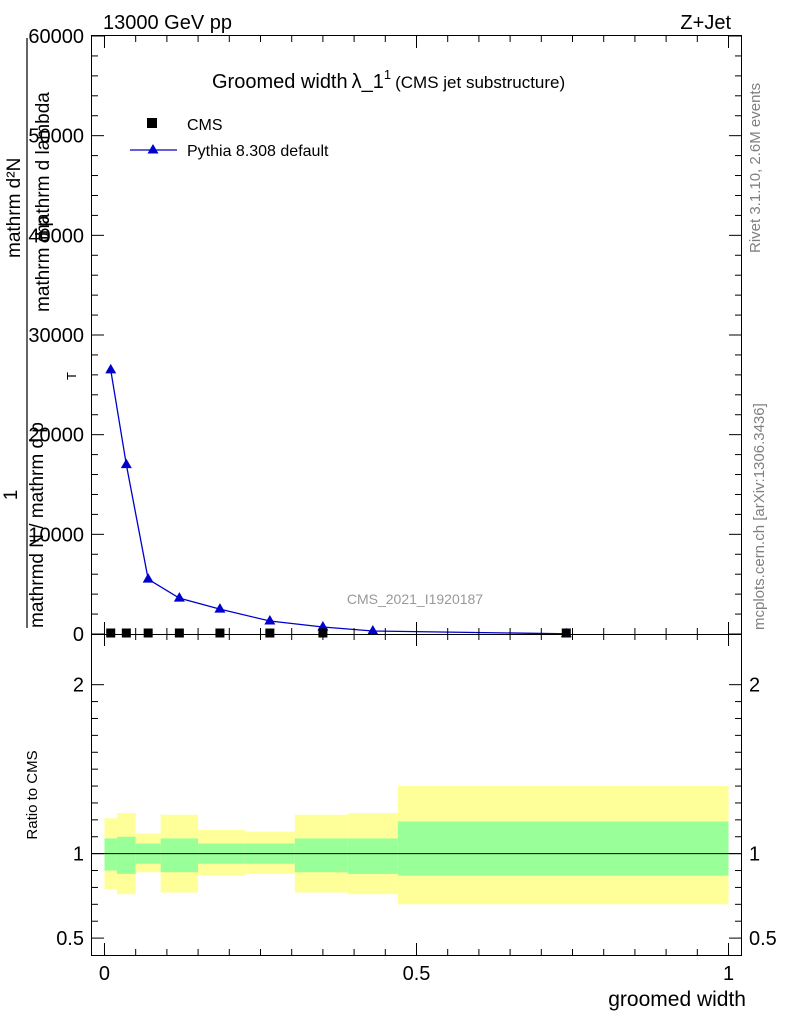  I want to click on ratio-y-tick-label-left-2: 2, so click(78, 686).